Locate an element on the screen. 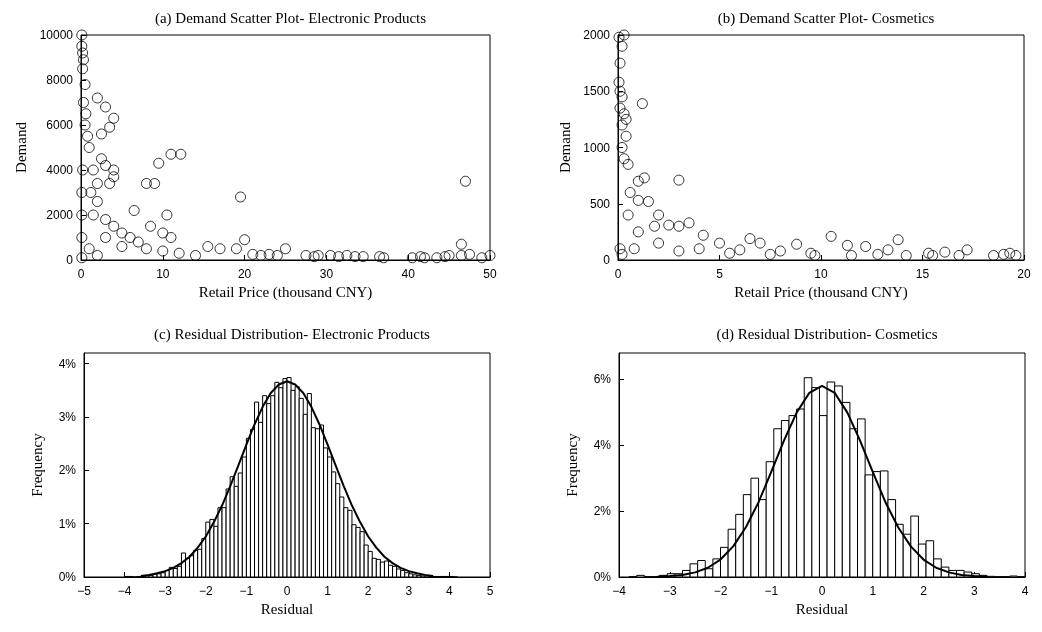  x-tick-label: 15 is located at coordinates (922, 274).